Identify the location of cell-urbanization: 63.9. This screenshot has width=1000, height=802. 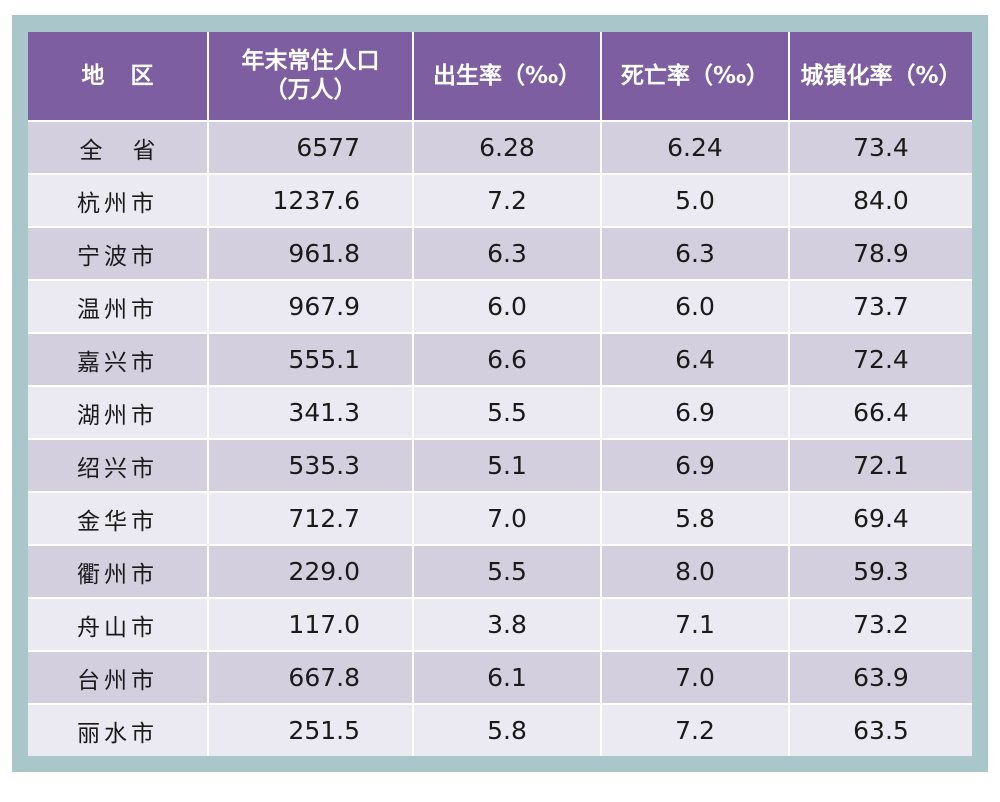
(880, 677).